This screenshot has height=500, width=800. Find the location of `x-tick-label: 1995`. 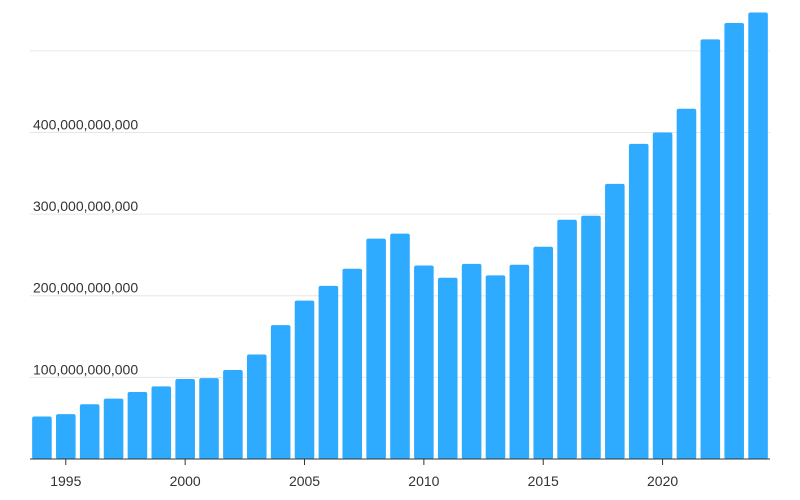

x-tick-label: 1995 is located at coordinates (65, 481).